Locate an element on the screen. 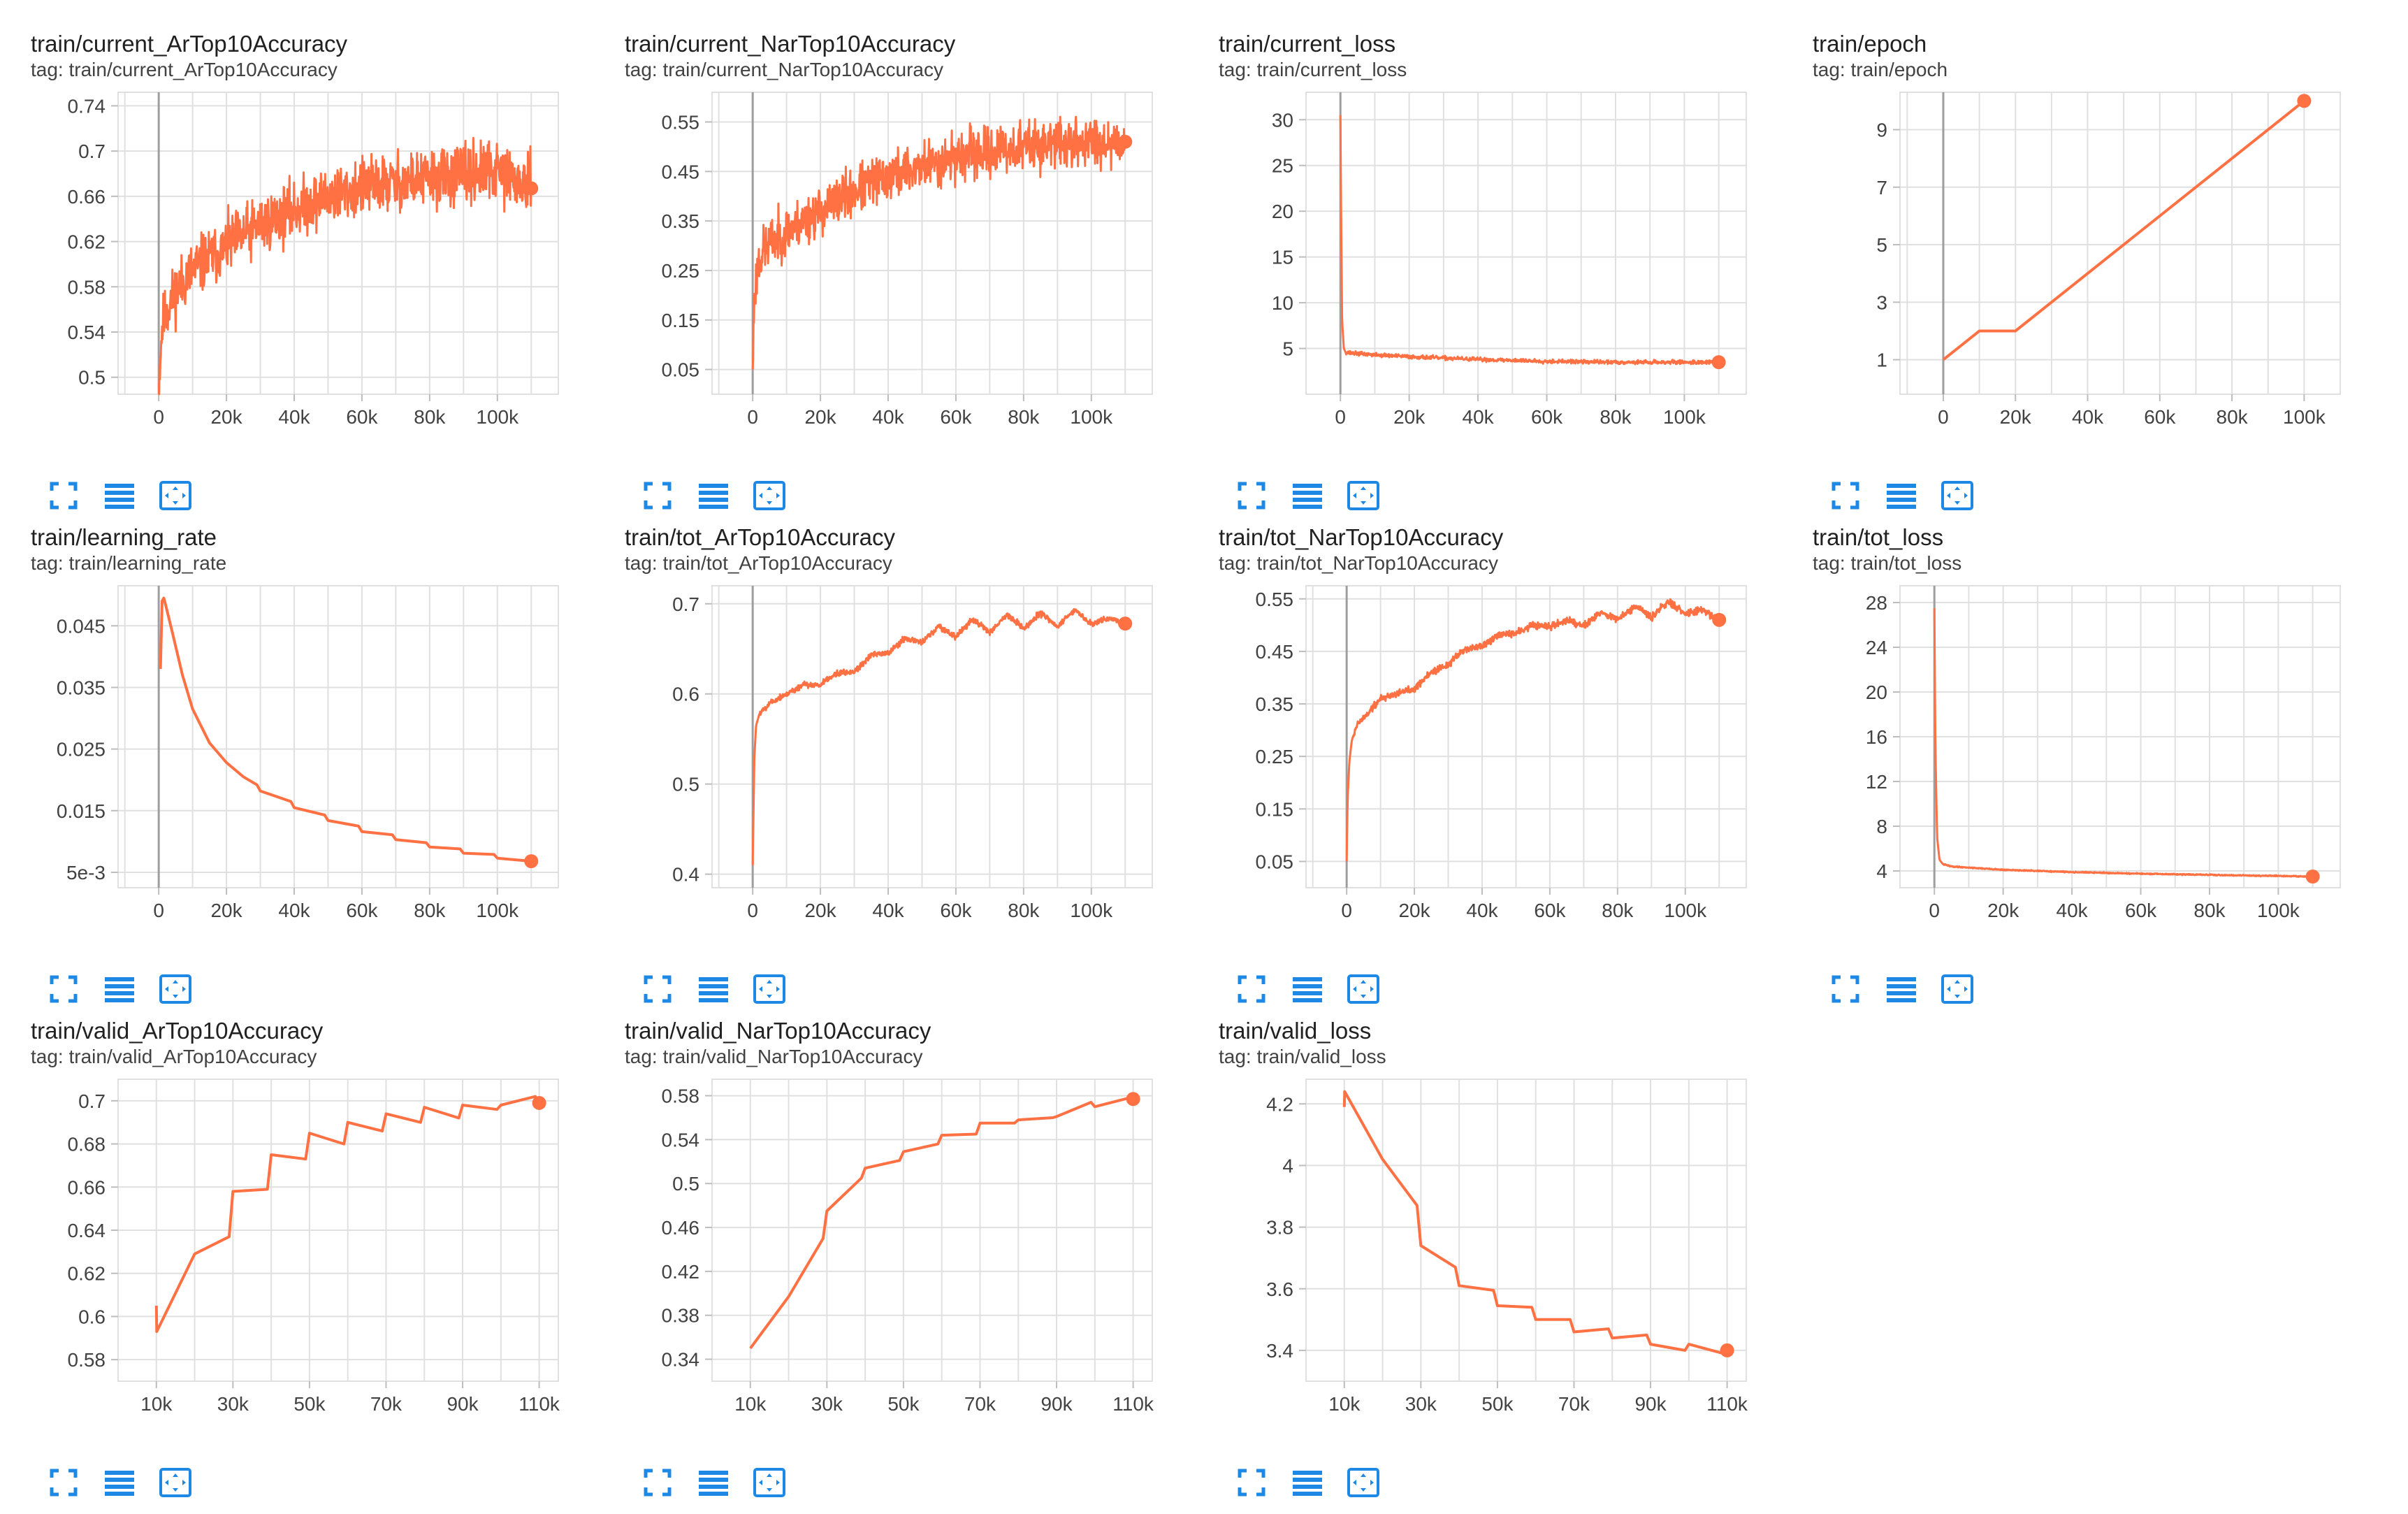 The height and width of the screenshot is (1514, 2408). y-tick-label: 0.62 is located at coordinates (87, 242).